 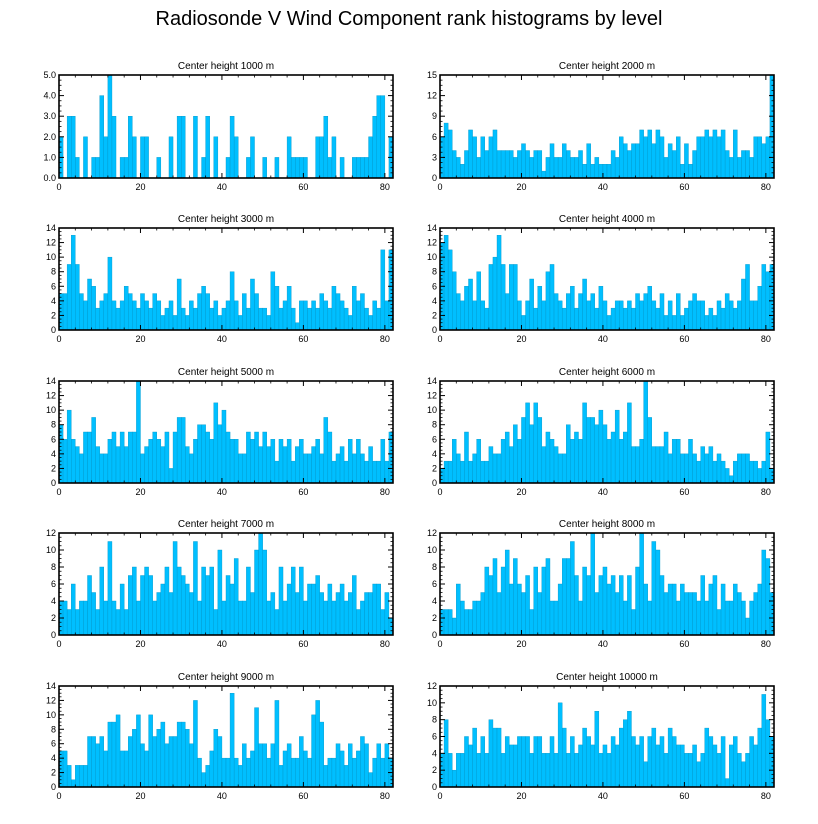 What do you see at coordinates (51, 686) in the screenshot?
I see `y-tick-label: 14` at bounding box center [51, 686].